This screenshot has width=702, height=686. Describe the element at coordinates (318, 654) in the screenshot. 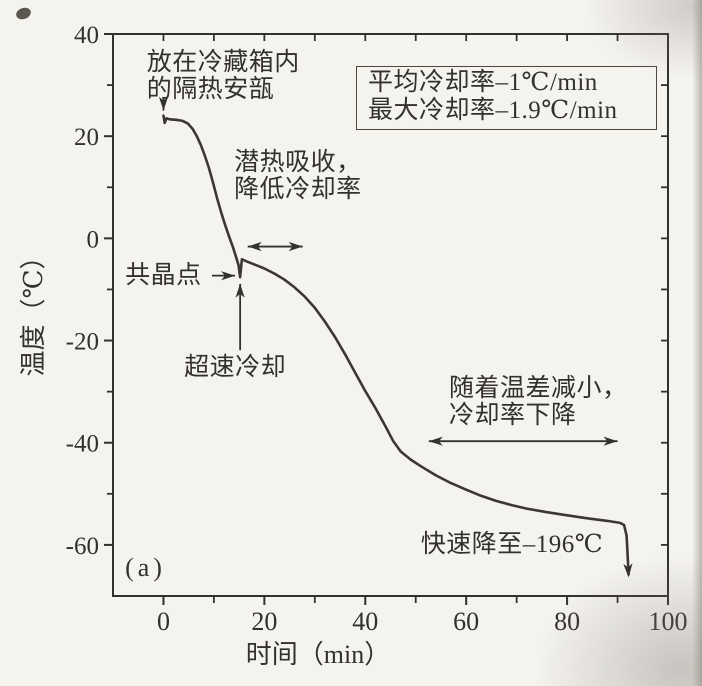

I see `x-axis-title: 时间（min）` at that location.